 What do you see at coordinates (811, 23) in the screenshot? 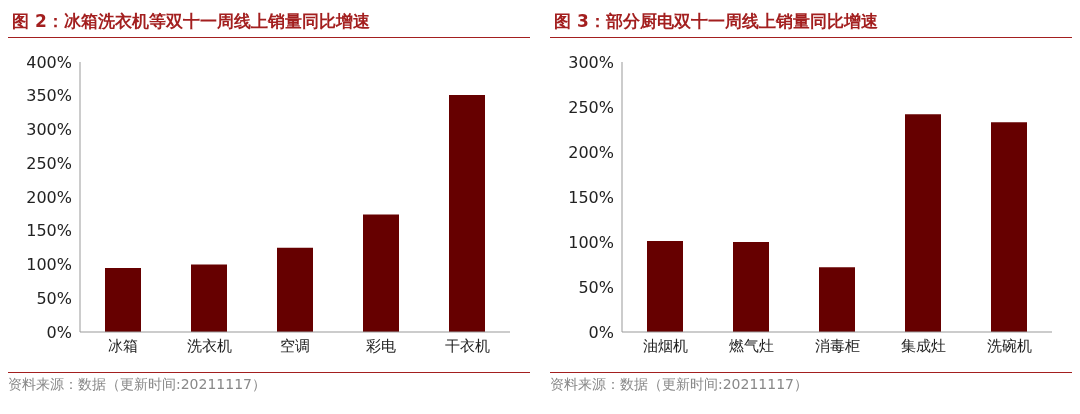
I see `chart-title: 图 3：部分厨电双十一周线上销量同比增速` at bounding box center [811, 23].